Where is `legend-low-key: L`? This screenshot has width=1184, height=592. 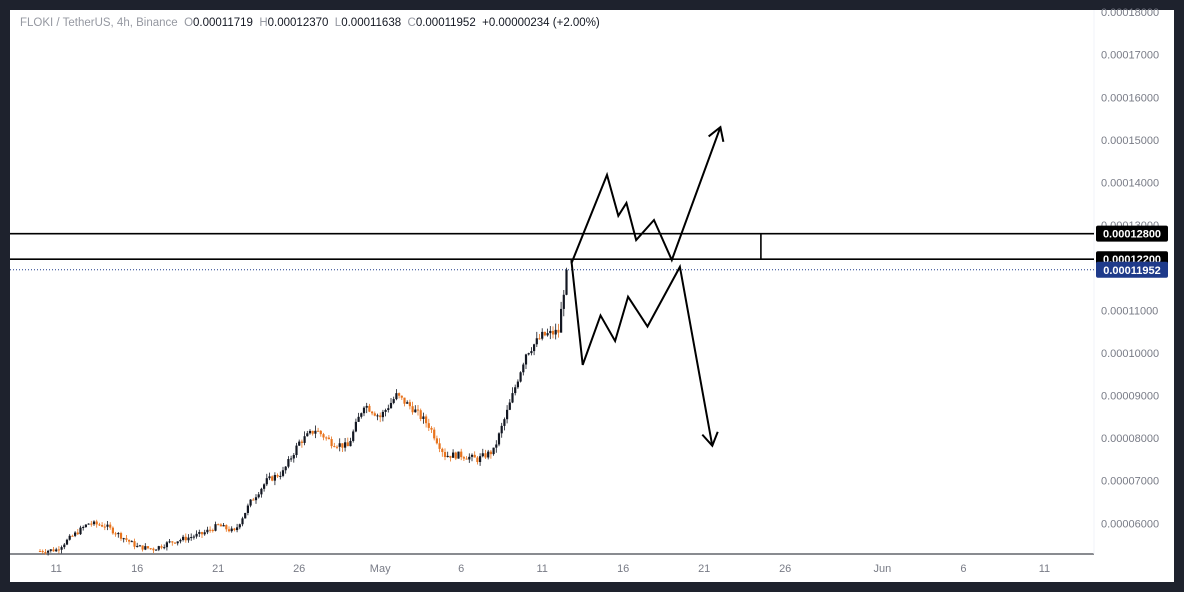 legend-low-key: L is located at coordinates (338, 23).